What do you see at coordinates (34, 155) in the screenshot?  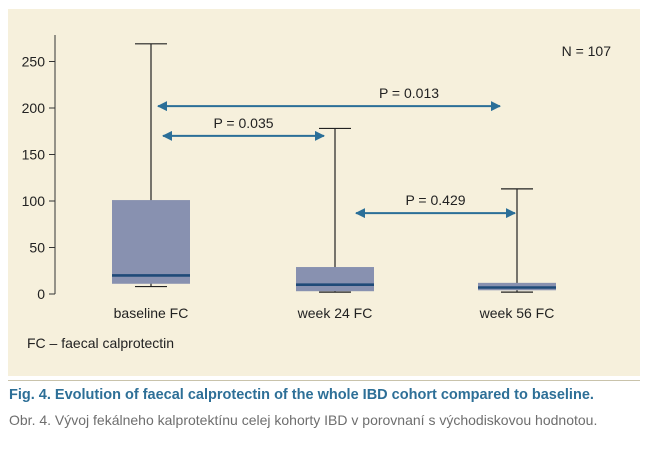 I see `y-tick-label: 150` at bounding box center [34, 155].